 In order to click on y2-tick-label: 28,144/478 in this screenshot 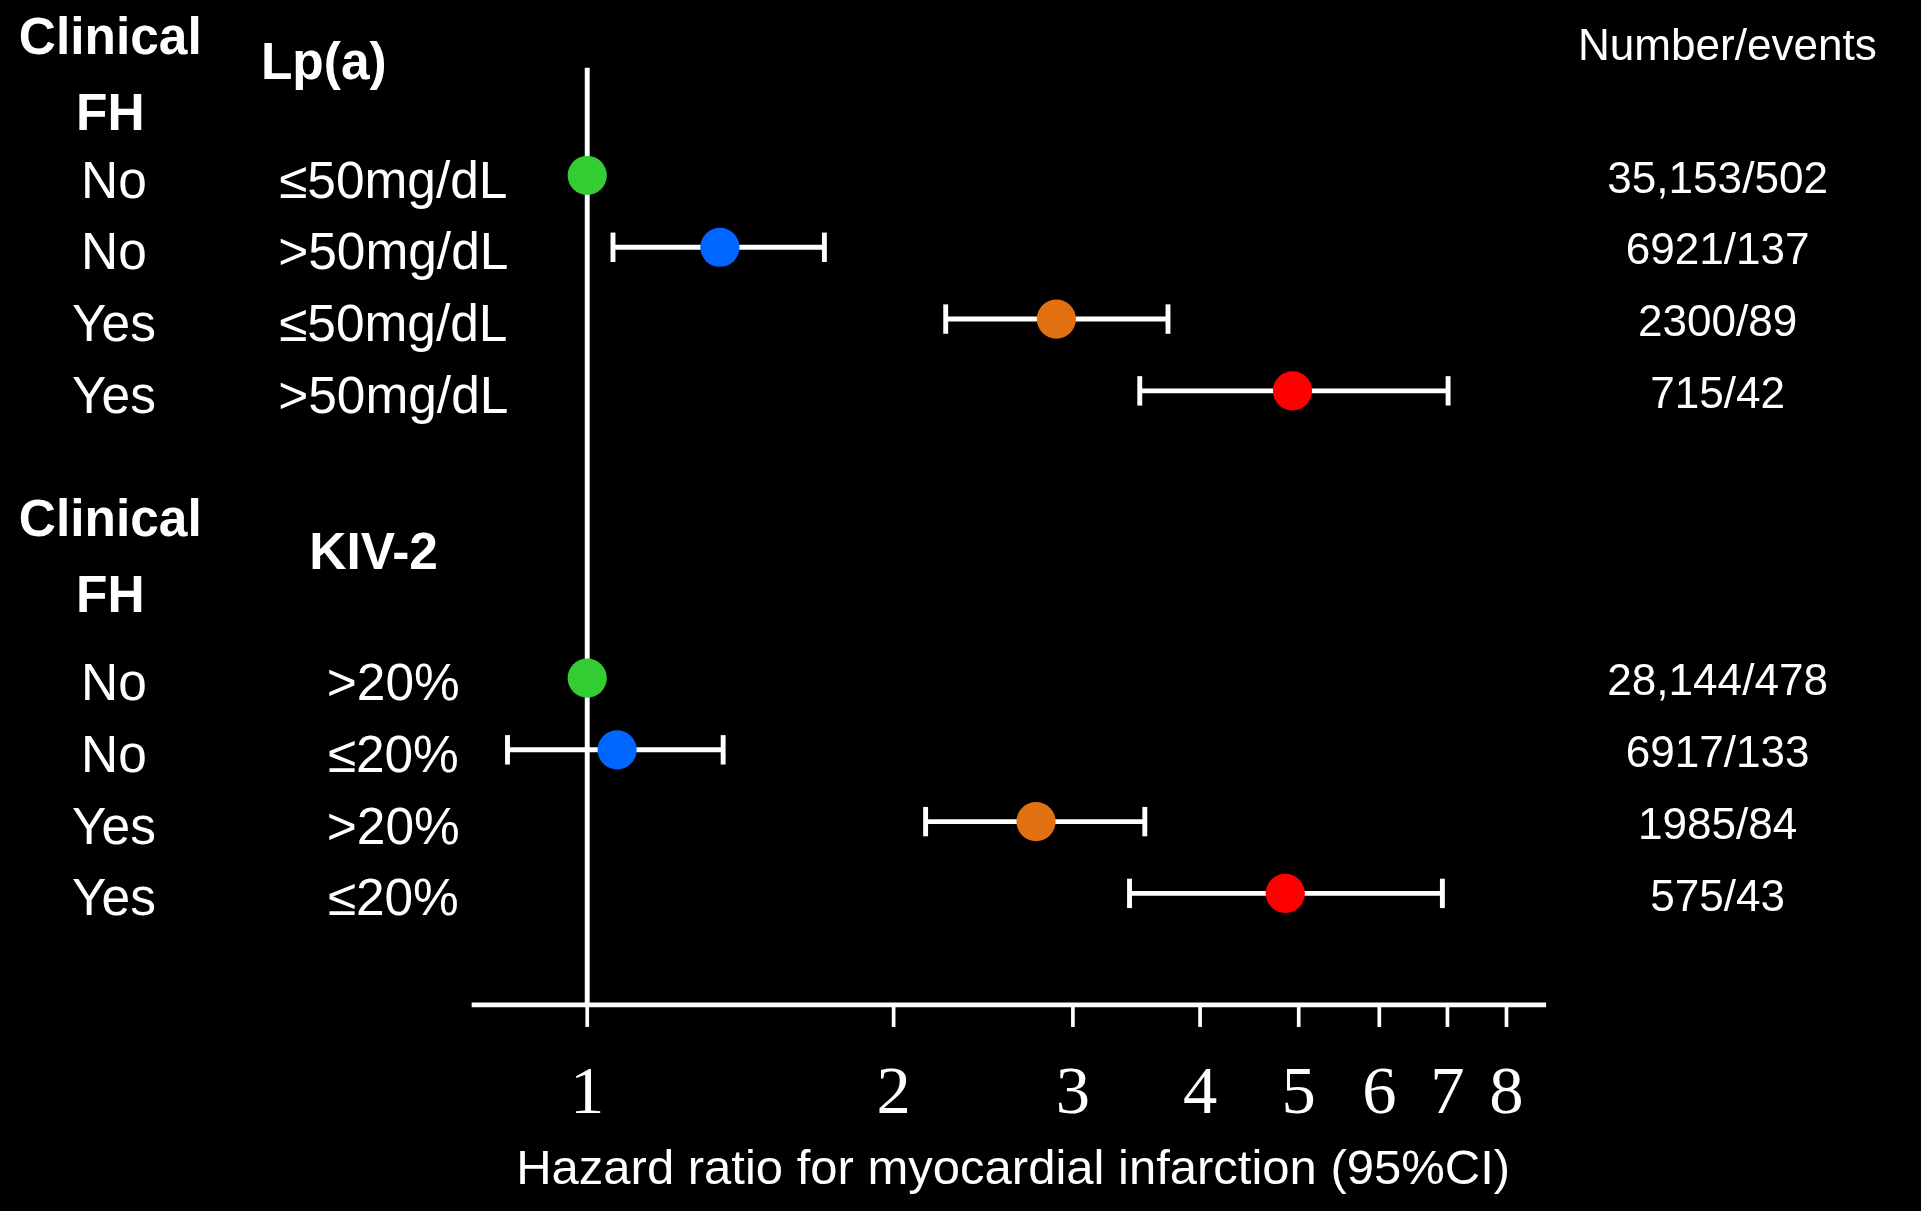, I will do `click(1717, 680)`.